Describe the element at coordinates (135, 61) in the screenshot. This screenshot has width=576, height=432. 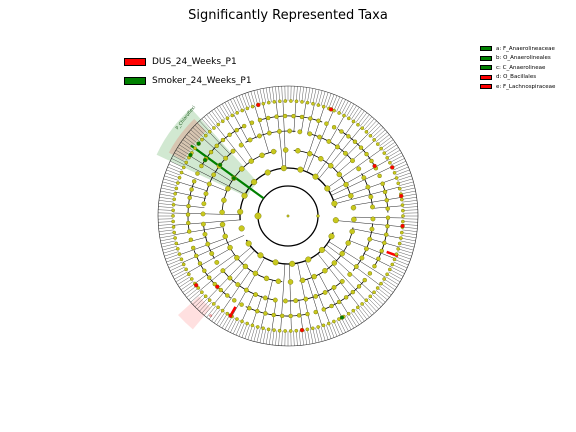
I see `legend-swatch-dus` at that location.